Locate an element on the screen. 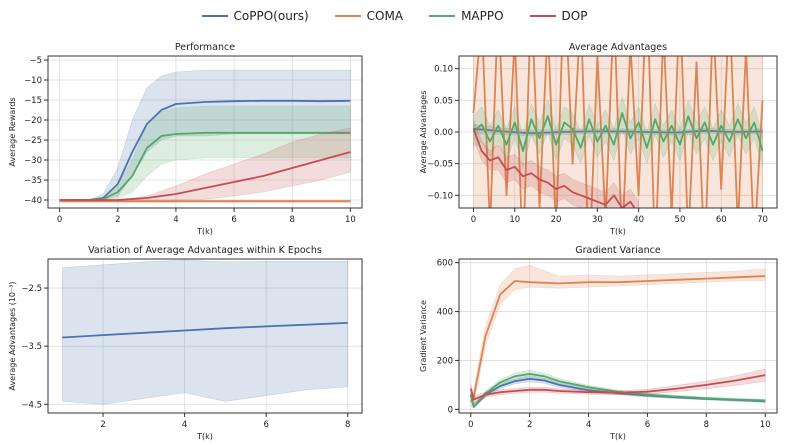 The image size is (789, 445). legend-swatch-dop is located at coordinates (542, 16).